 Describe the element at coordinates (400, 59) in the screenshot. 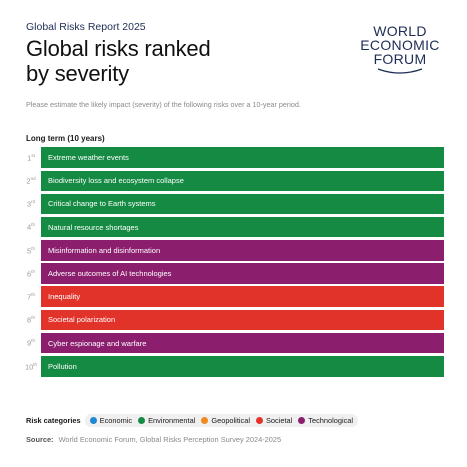

I see `logo-line-forum: FORUM` at that location.